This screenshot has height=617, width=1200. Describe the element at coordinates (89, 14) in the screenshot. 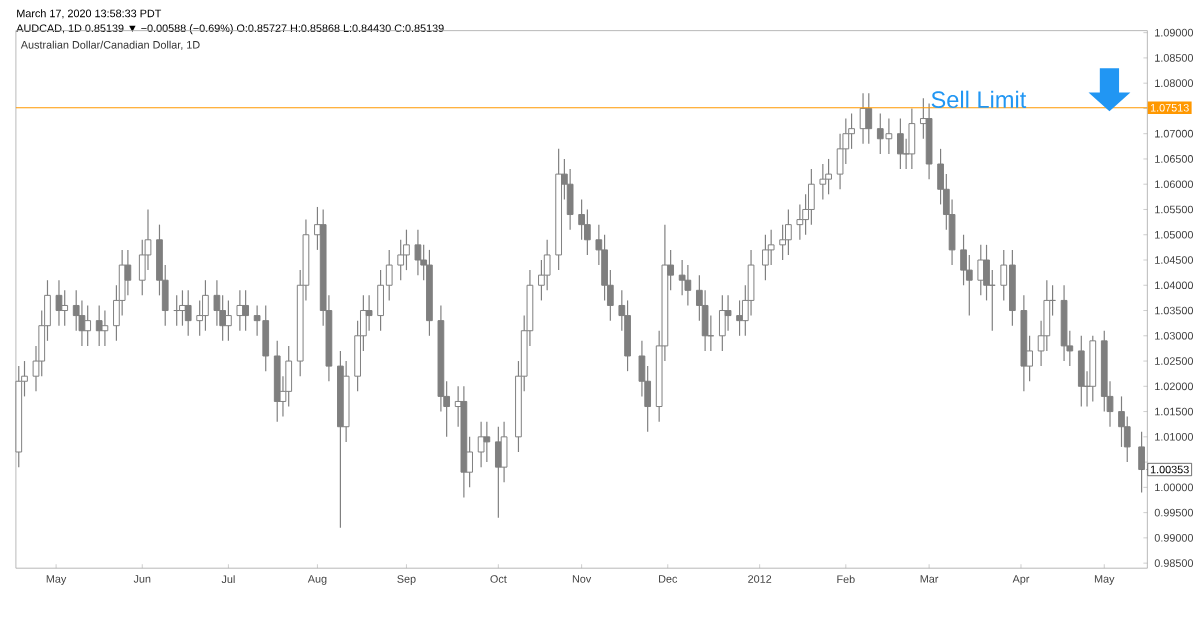

I see `text: March 17, 2020 13:58:33 PDT` at that location.